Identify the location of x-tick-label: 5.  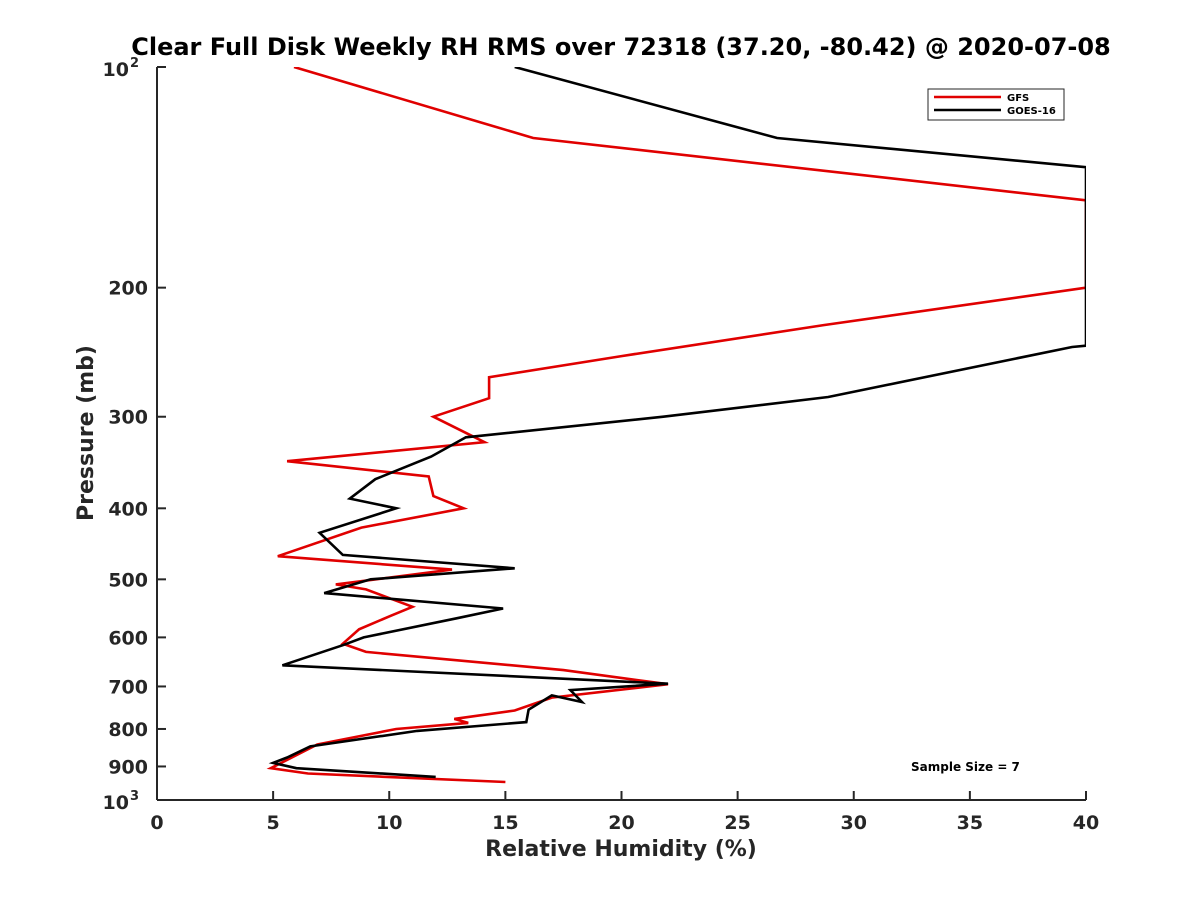
(273, 823).